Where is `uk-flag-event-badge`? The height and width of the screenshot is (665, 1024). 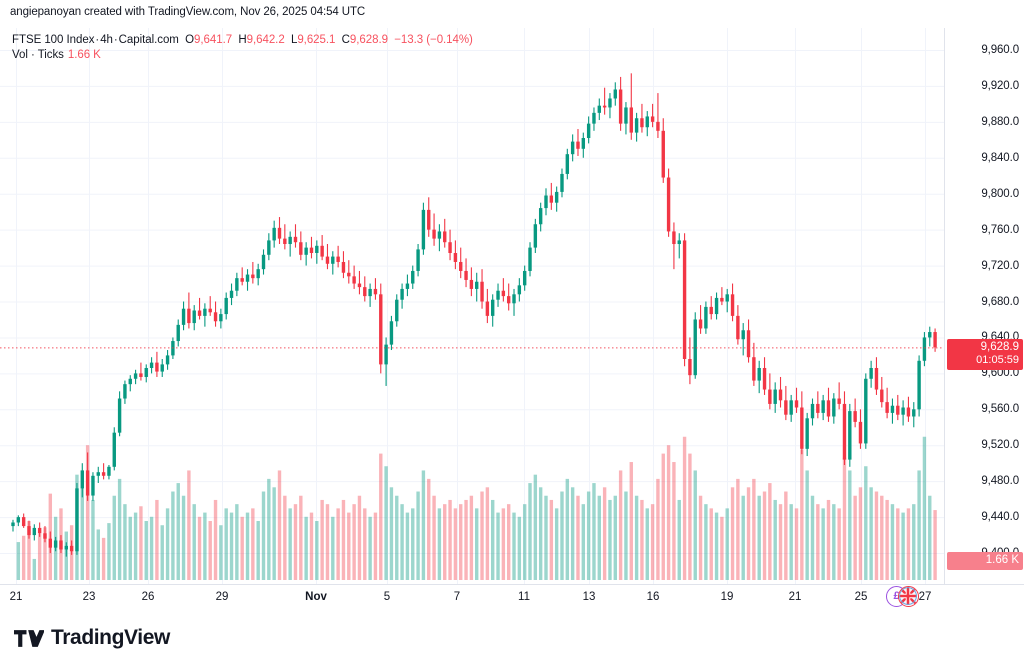
uk-flag-event-badge is located at coordinates (908, 596).